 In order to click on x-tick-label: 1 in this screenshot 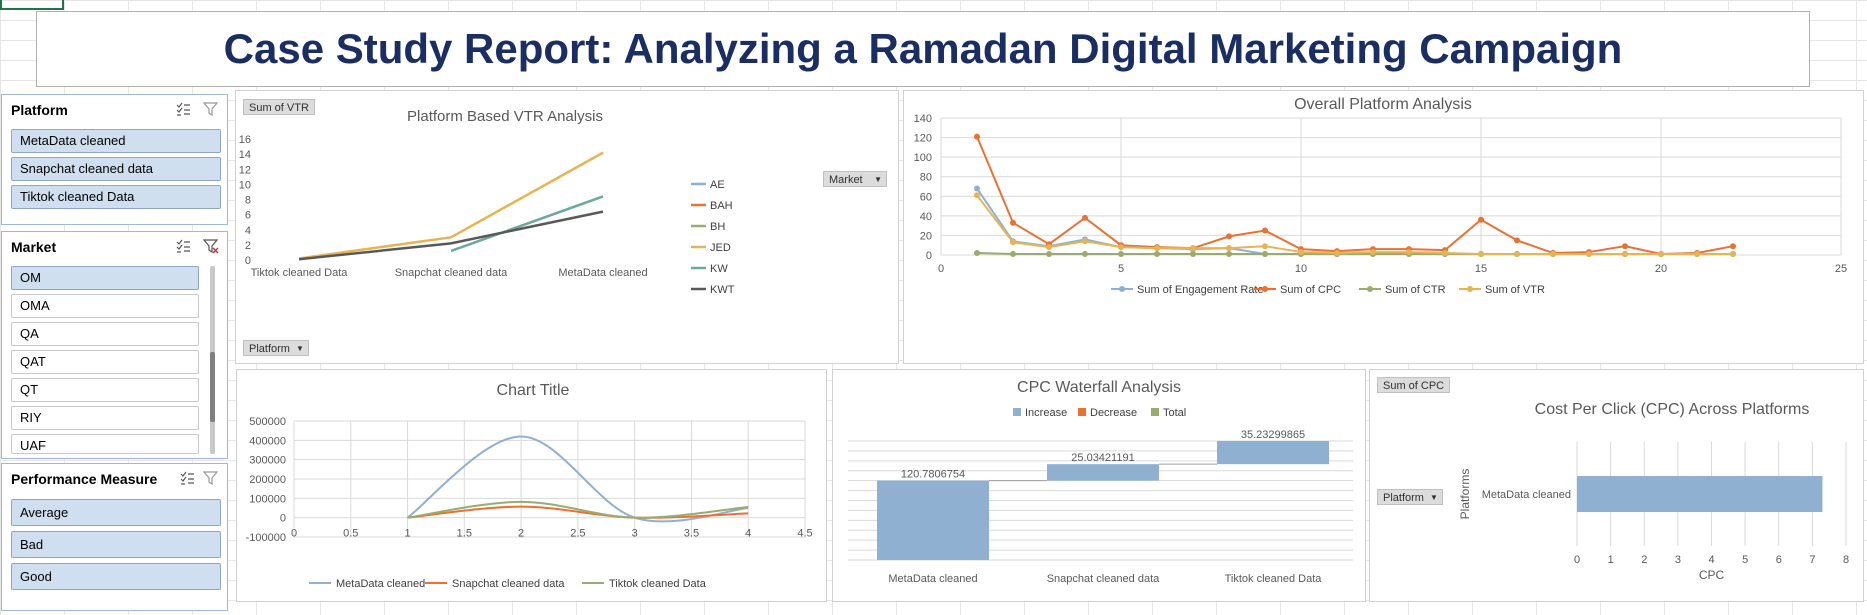, I will do `click(407, 534)`.